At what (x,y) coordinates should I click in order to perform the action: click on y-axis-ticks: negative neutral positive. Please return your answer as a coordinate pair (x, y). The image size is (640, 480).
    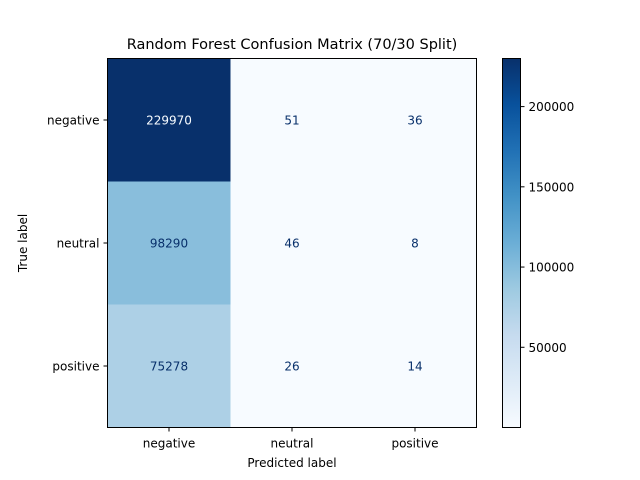
    Looking at the image, I should click on (77, 244).